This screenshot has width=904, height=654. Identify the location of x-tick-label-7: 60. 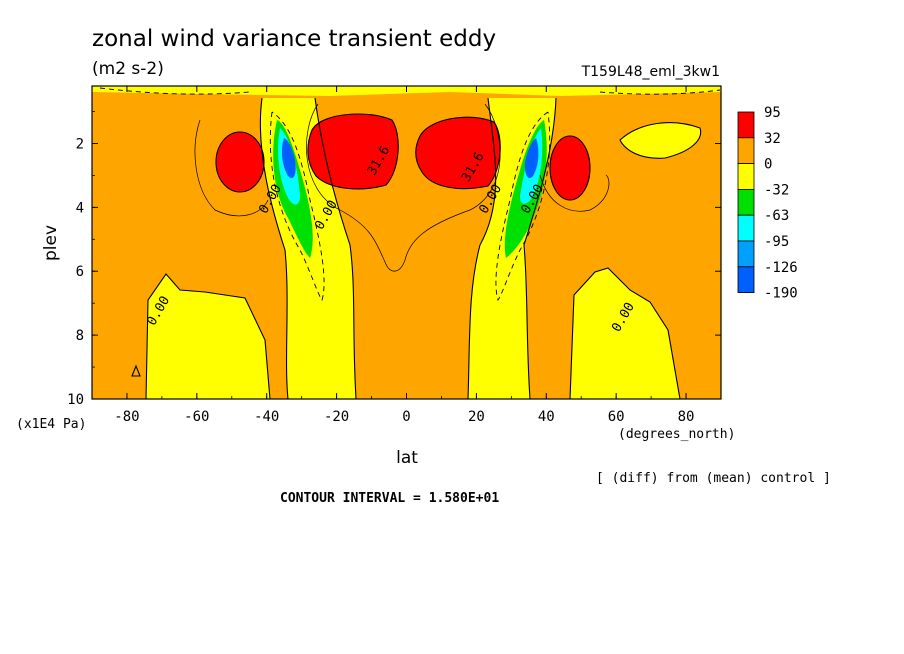
(616, 417).